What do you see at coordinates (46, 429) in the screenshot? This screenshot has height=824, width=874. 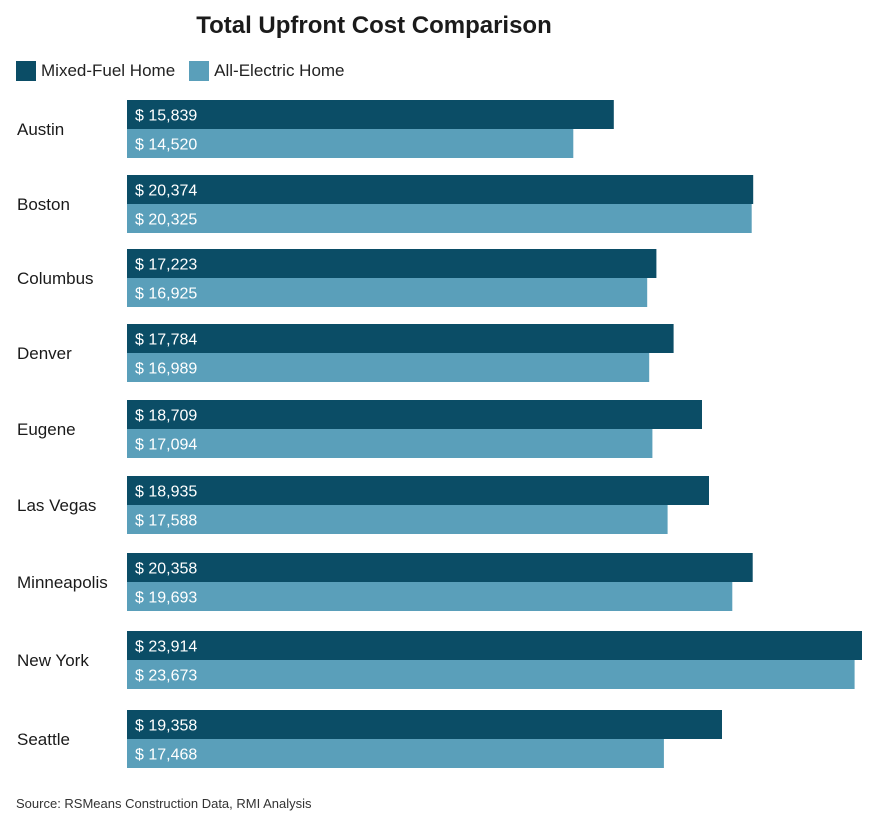 I see `category-label-eugene: Eugene` at bounding box center [46, 429].